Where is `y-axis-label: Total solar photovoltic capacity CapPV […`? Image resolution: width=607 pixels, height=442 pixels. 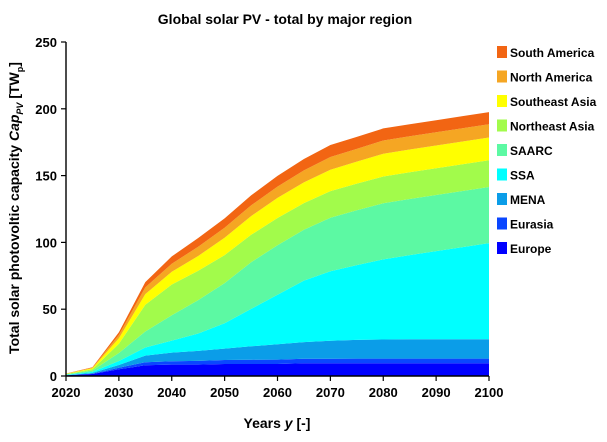
y-axis-label: Total solar photovoltic capacity CapPV [… is located at coordinates (15, 208).